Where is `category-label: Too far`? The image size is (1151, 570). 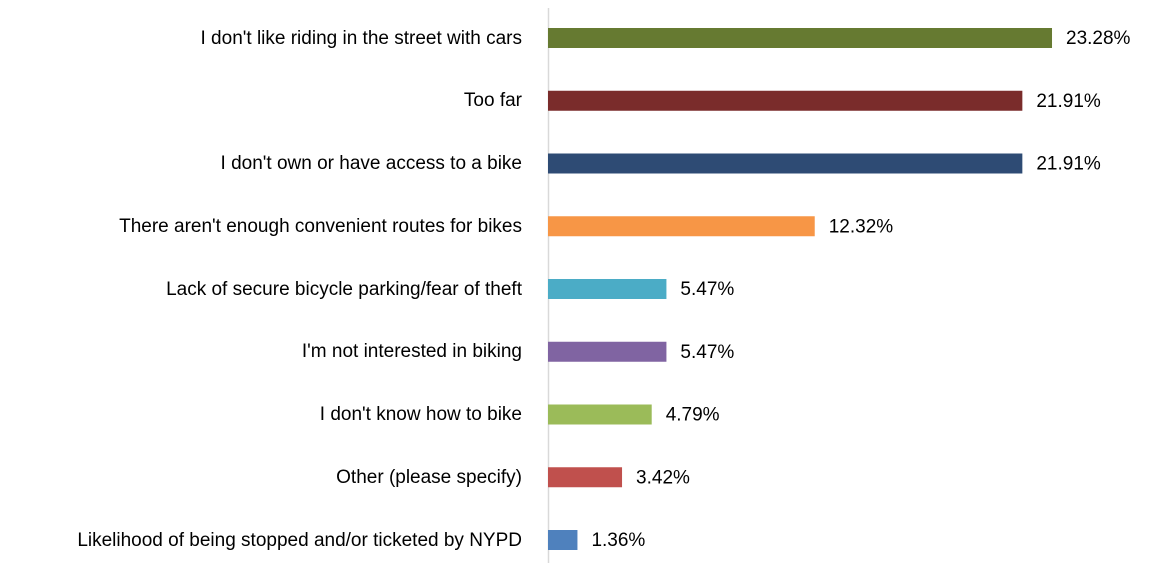 category-label: Too far is located at coordinates (492, 101).